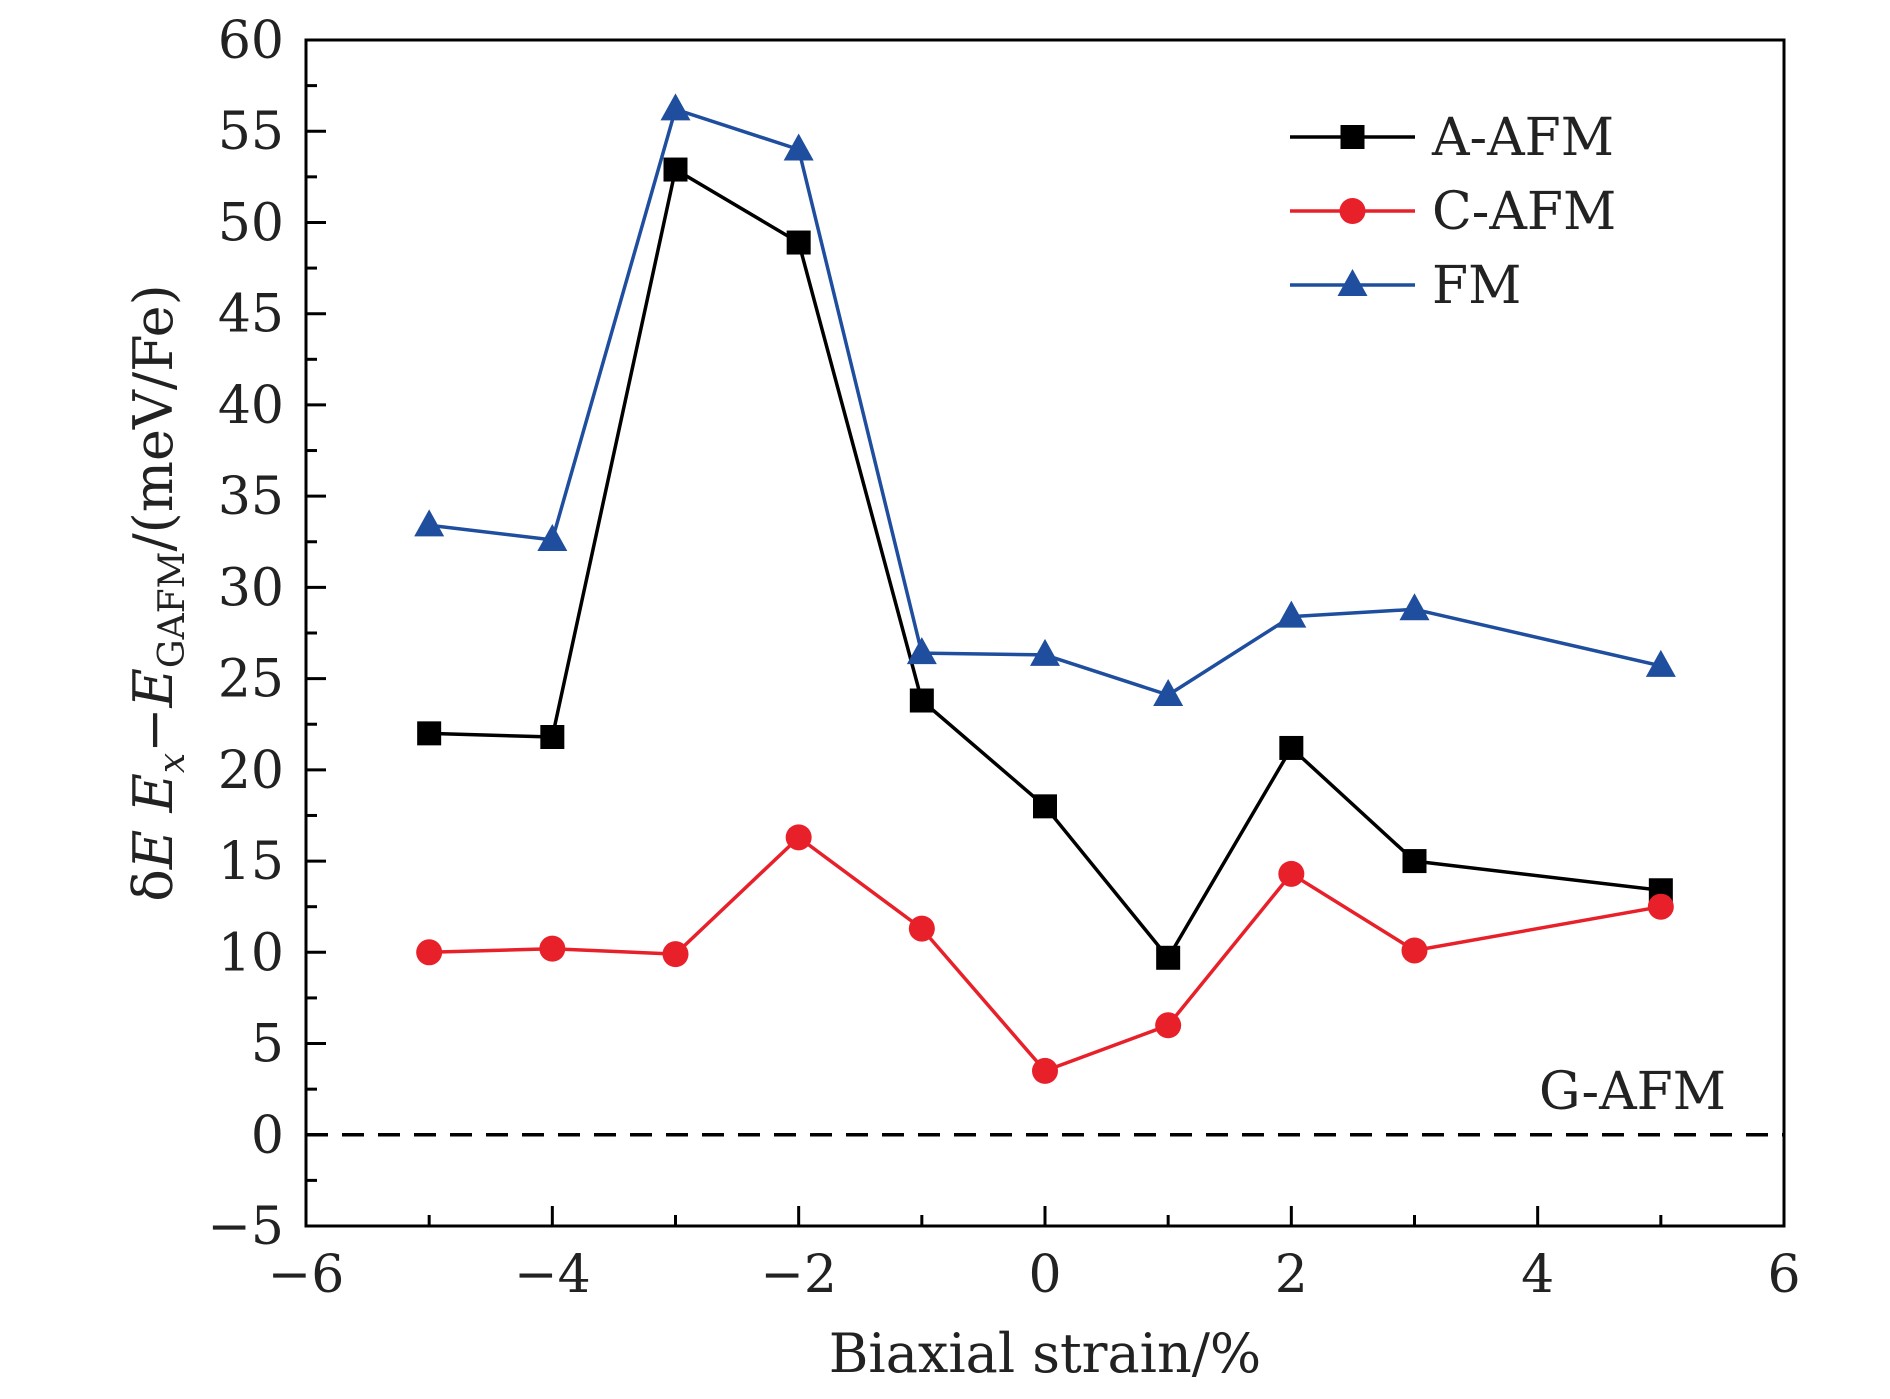  I want to click on legend-marker-a-afm, so click(1352, 137).